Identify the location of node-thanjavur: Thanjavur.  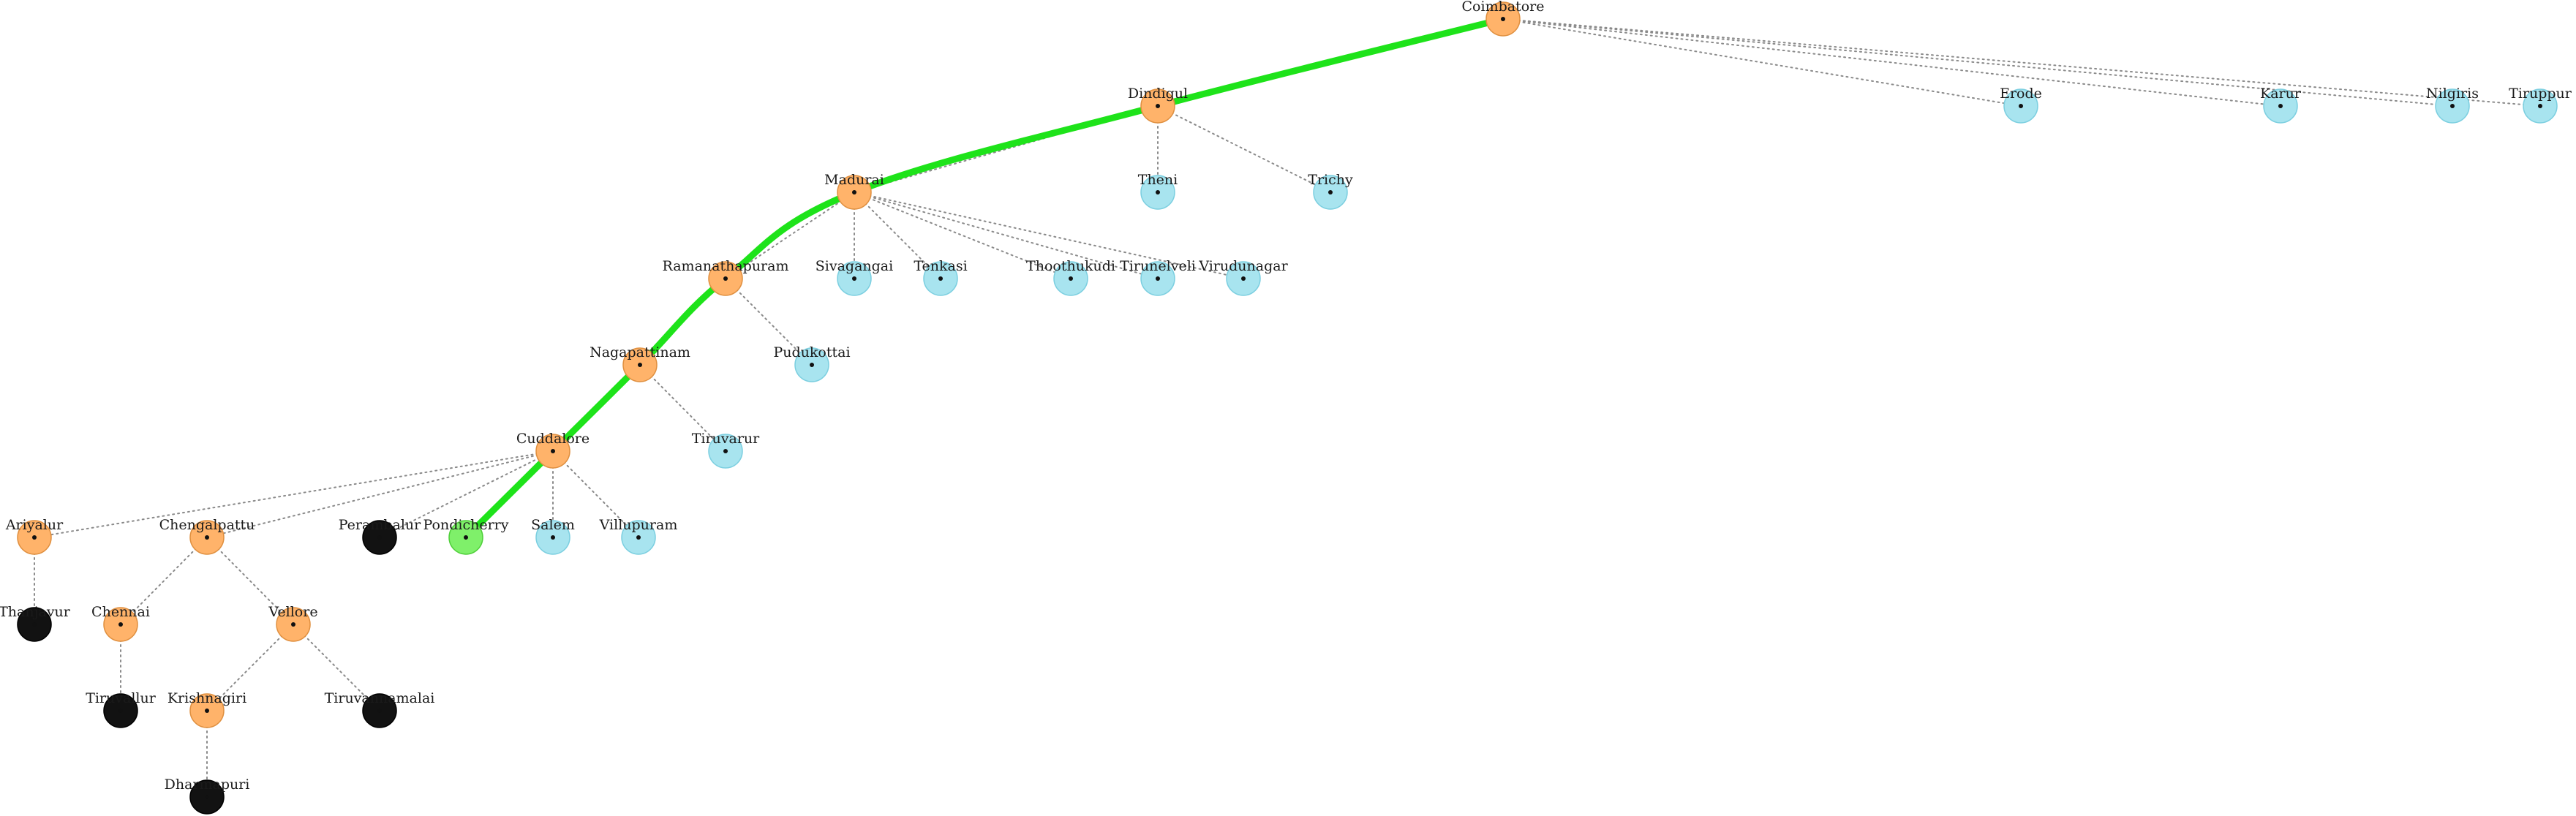
(35, 623).